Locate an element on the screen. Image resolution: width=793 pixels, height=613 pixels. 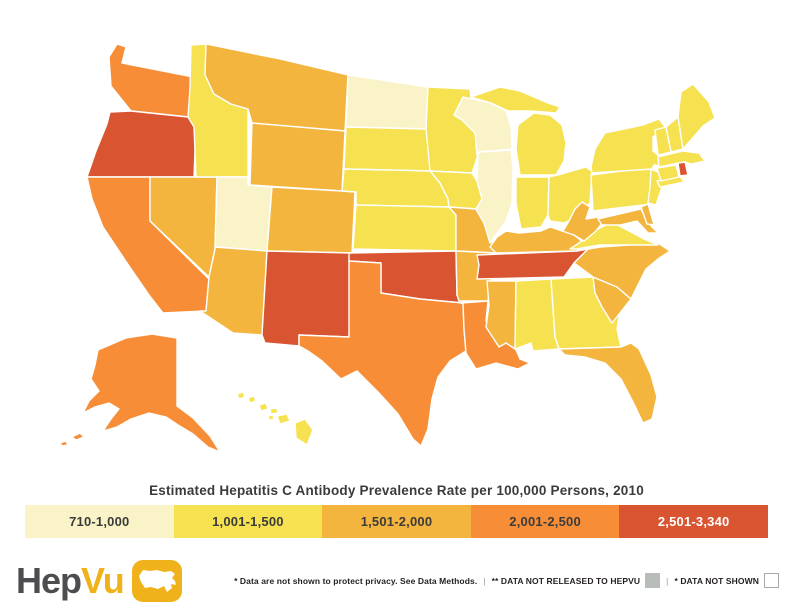
state-nm: New Mexico: 2,501-3,340 is located at coordinates (307, 298).